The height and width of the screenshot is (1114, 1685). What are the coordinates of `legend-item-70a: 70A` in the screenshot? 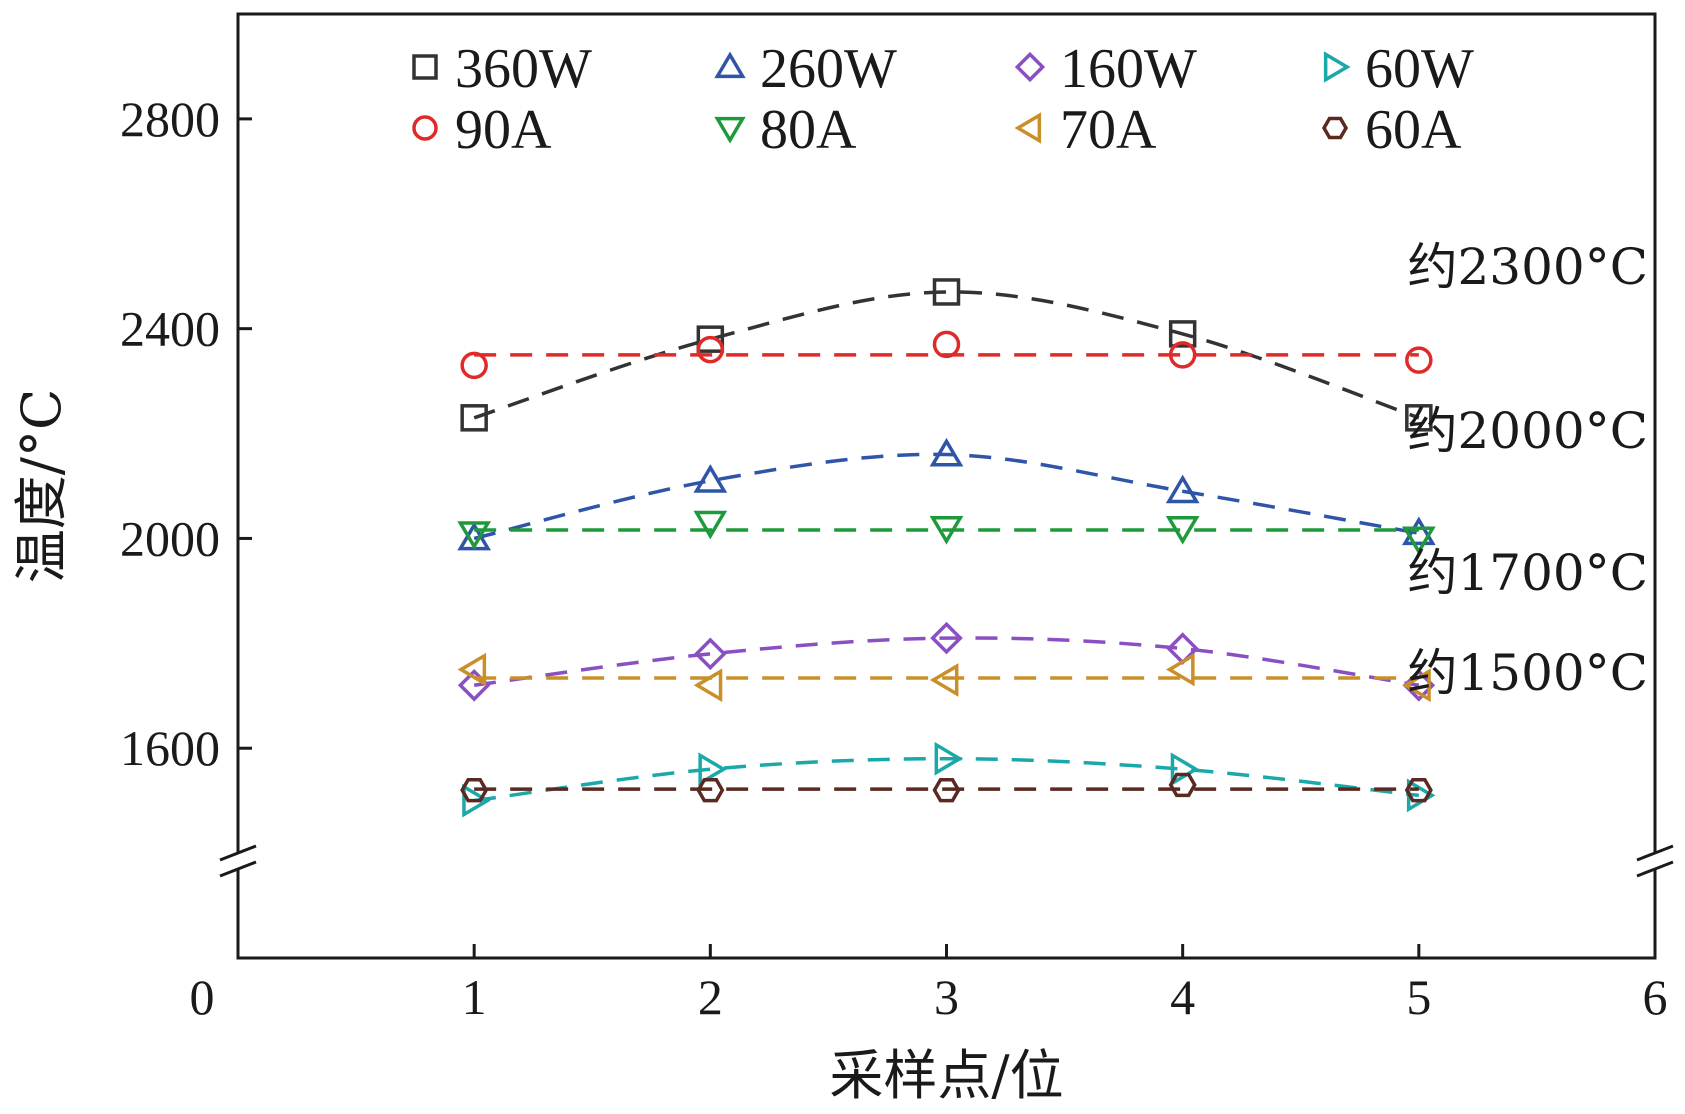 It's located at (1085, 130).